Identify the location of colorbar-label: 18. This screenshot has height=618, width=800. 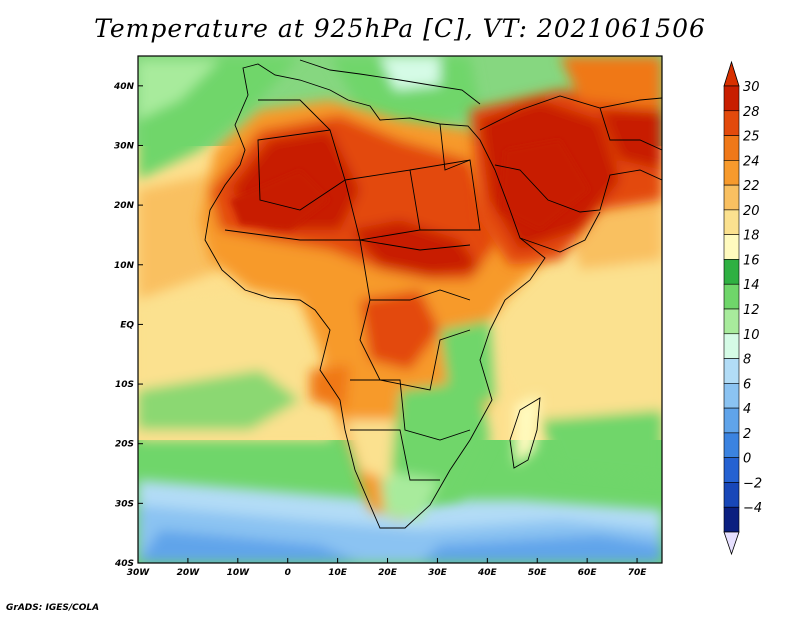
(751, 236).